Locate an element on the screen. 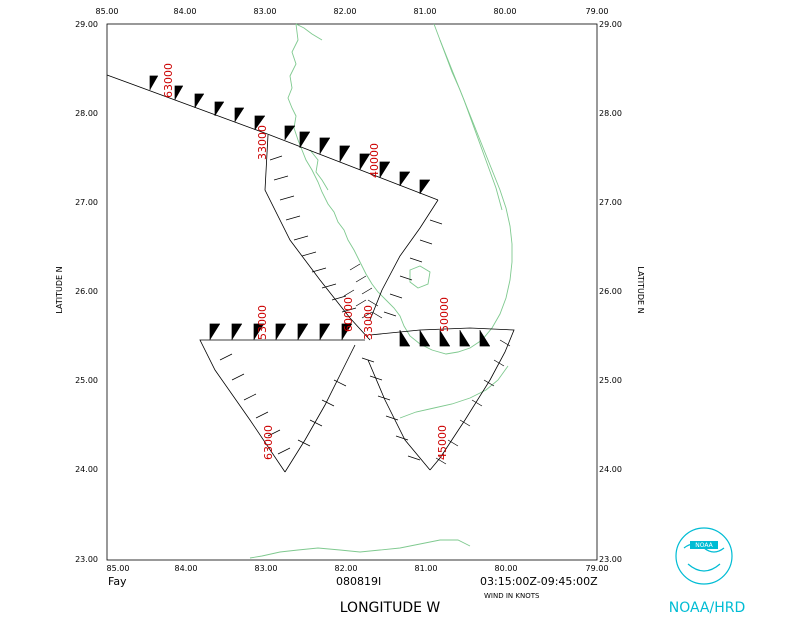 The width and height of the screenshot is (800, 640). top-tick-81: 81.00 is located at coordinates (425, 11).